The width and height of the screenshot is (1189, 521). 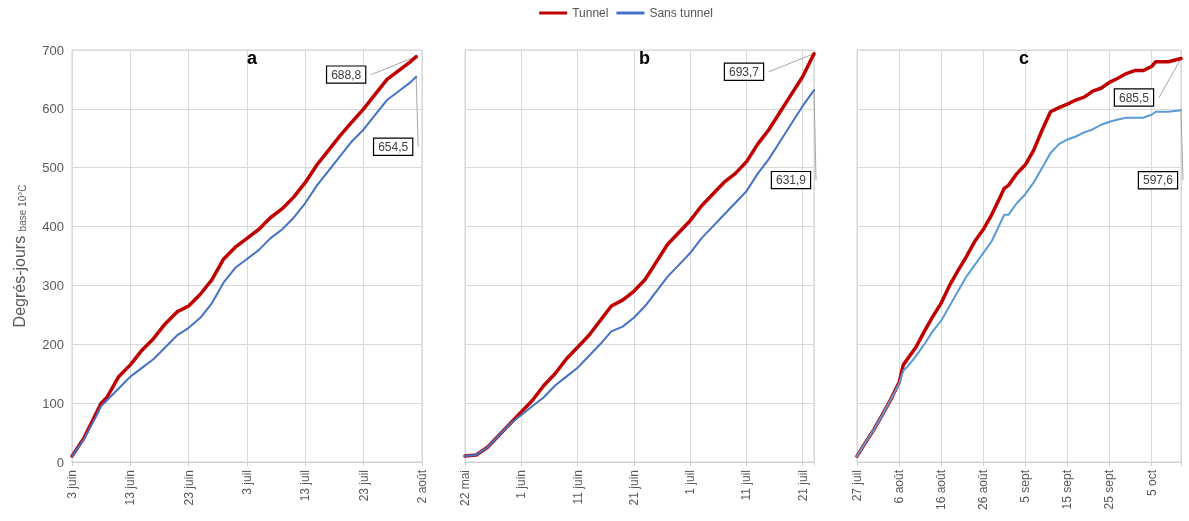 What do you see at coordinates (53, 403) in the screenshot?
I see `y-tick-label: 100` at bounding box center [53, 403].